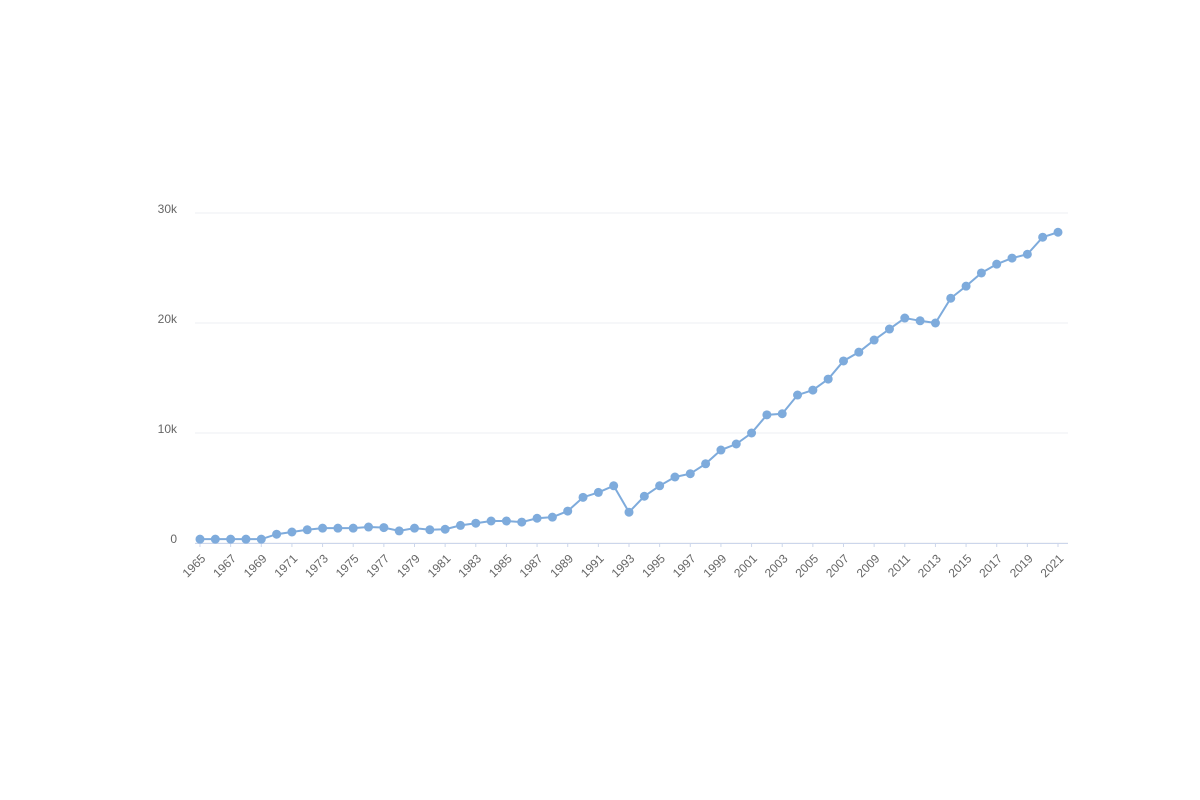  Describe the element at coordinates (715, 565) in the screenshot. I see `x-tick-label: 1999` at that location.